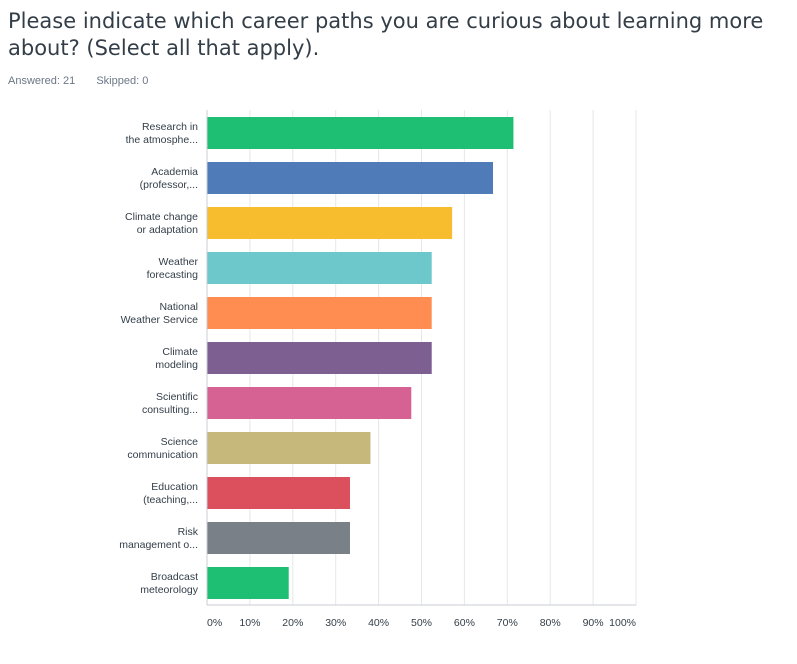  Describe the element at coordinates (214, 623) in the screenshot. I see `x-tick-label: 0%` at that location.